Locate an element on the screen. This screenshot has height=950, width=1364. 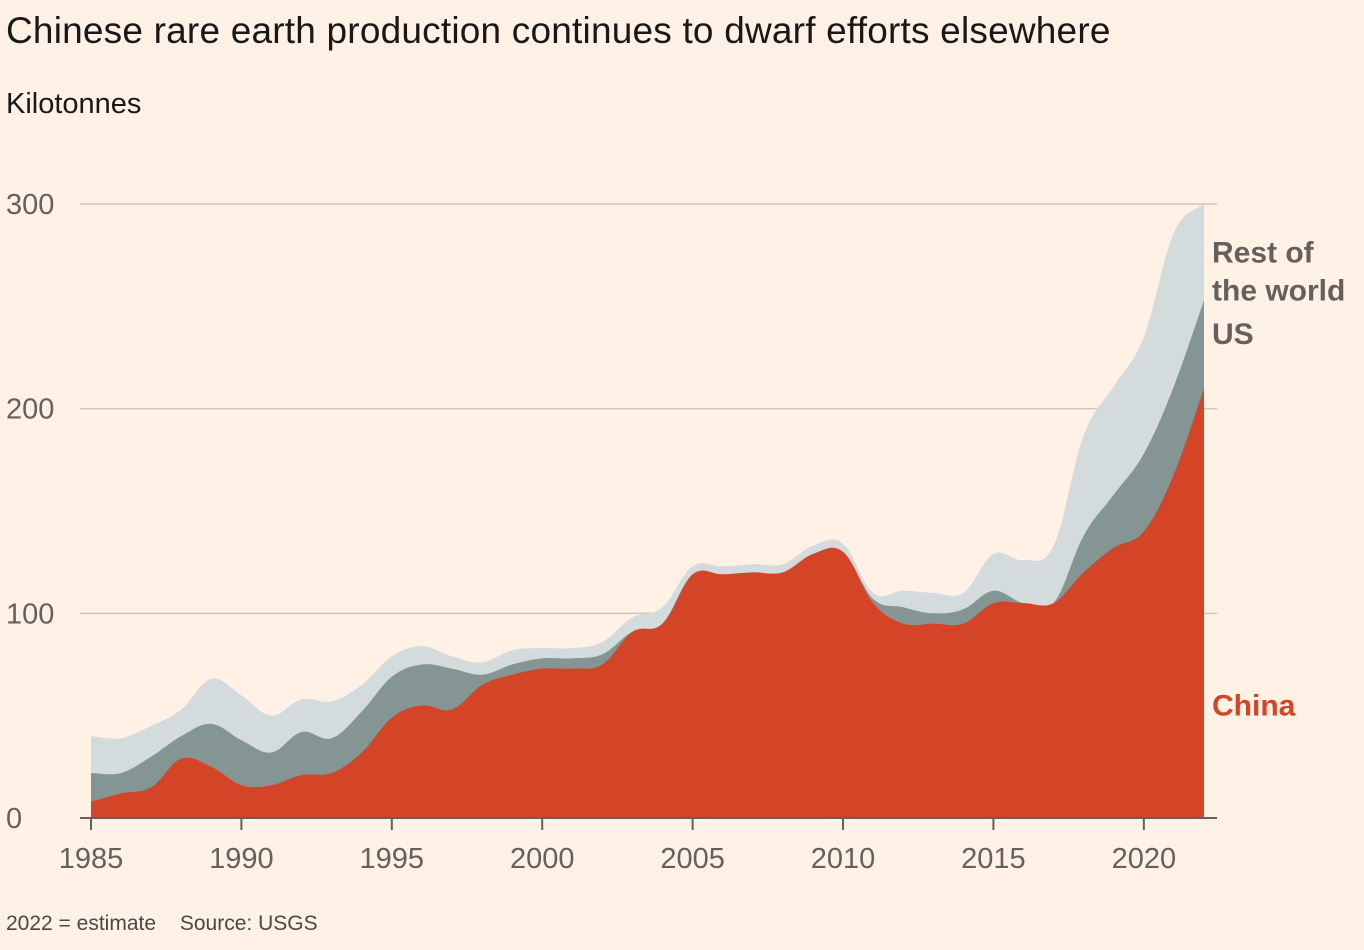
x-tick-label-2015: 2015 is located at coordinates (993, 859).